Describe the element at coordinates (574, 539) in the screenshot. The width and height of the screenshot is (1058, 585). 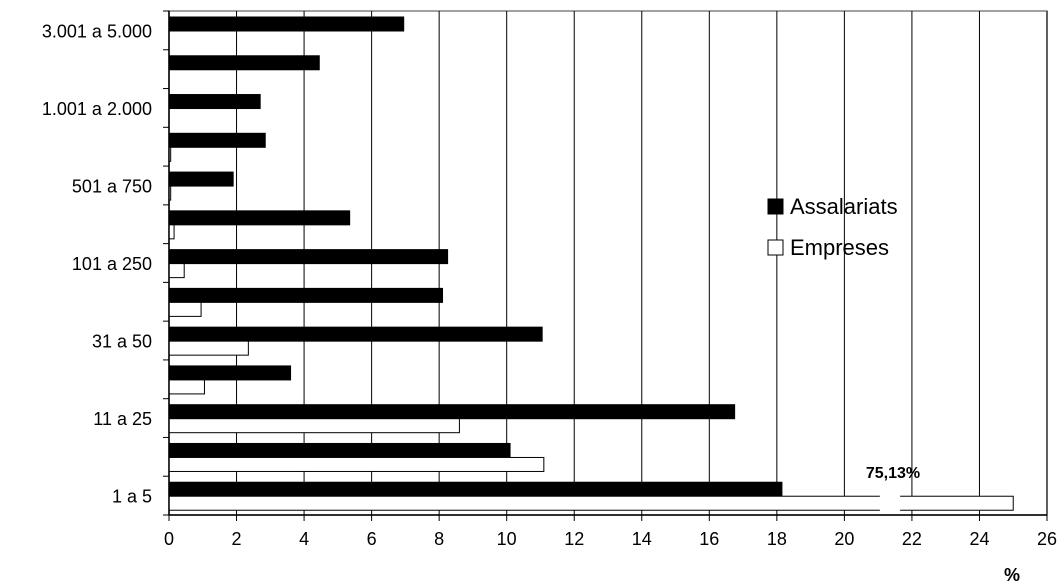
I see `x-tick-label-12: 12` at that location.